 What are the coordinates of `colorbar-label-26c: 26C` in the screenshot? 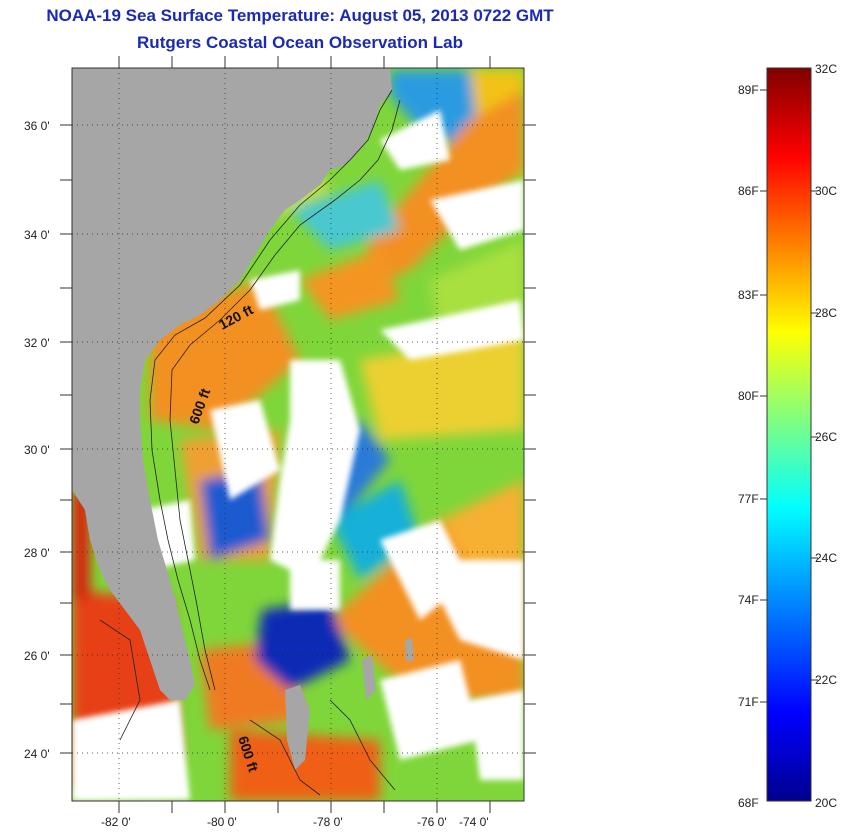 It's located at (826, 437).